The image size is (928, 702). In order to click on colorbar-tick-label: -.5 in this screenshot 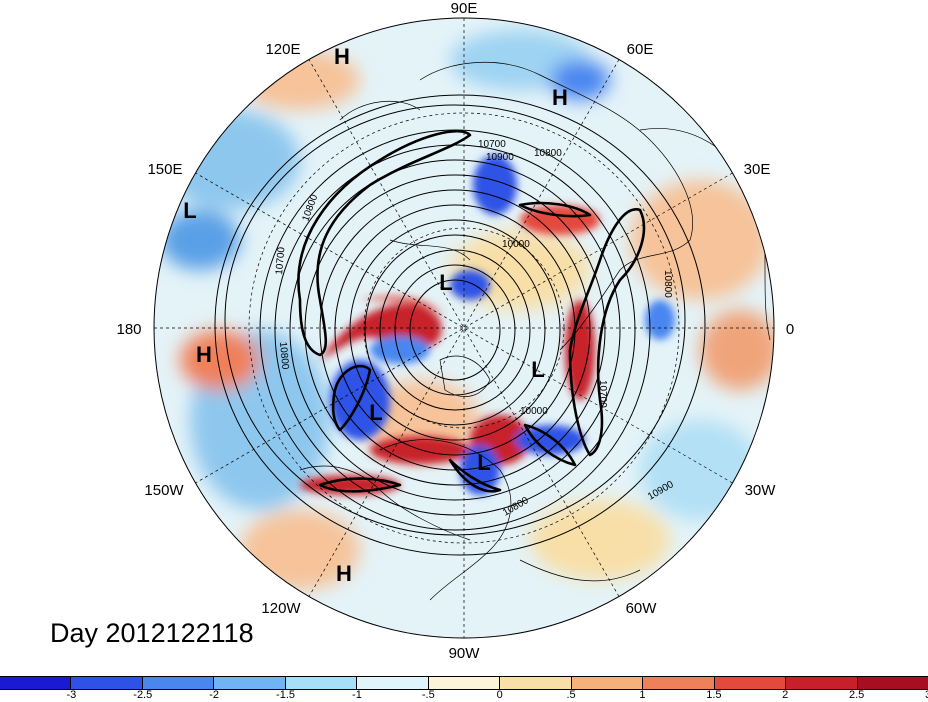, I will do `click(428, 695)`.